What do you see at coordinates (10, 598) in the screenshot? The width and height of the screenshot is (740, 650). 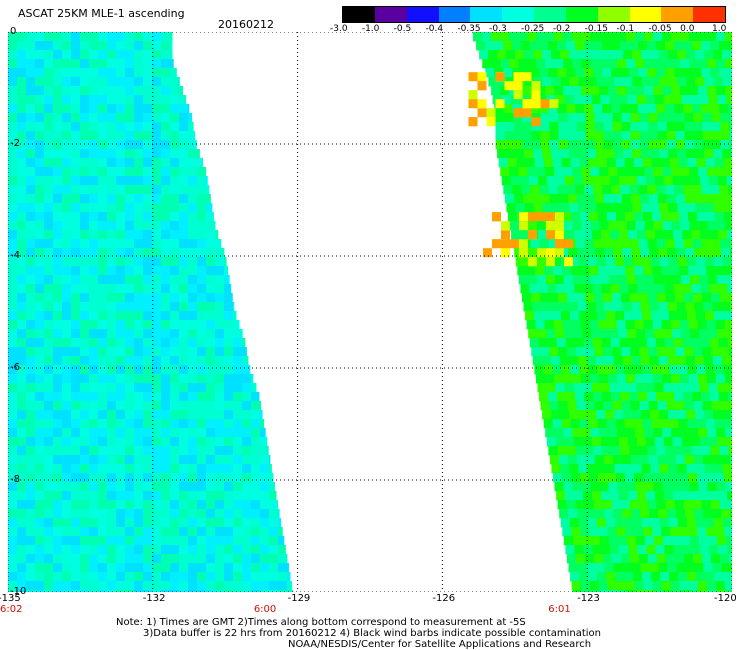 I see `longitude-label: -135` at bounding box center [10, 598].